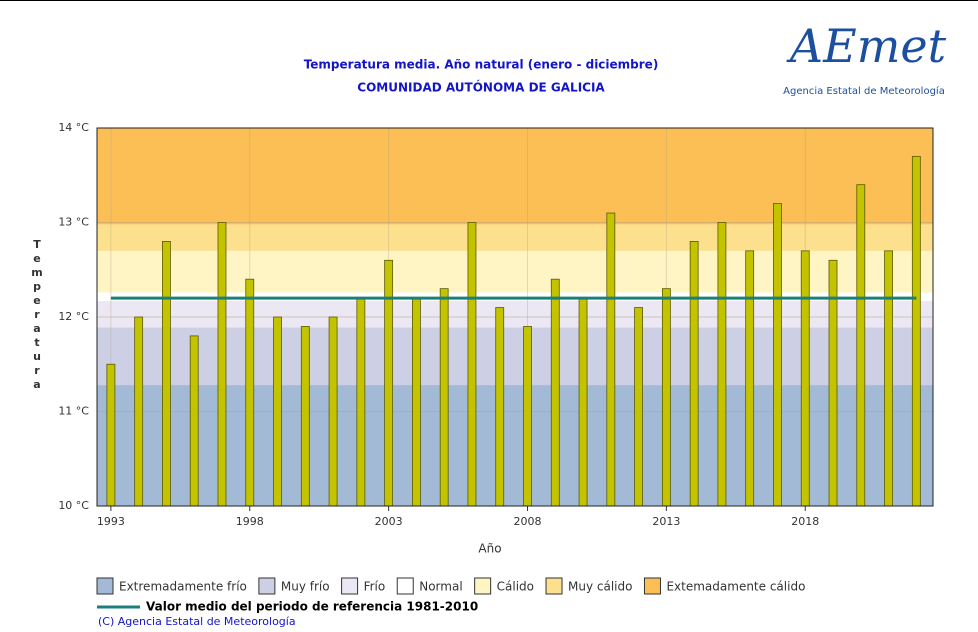 This screenshot has width=978, height=632. Describe the element at coordinates (183, 587) in the screenshot. I see `legend-label: Extremadamente frío` at that location.